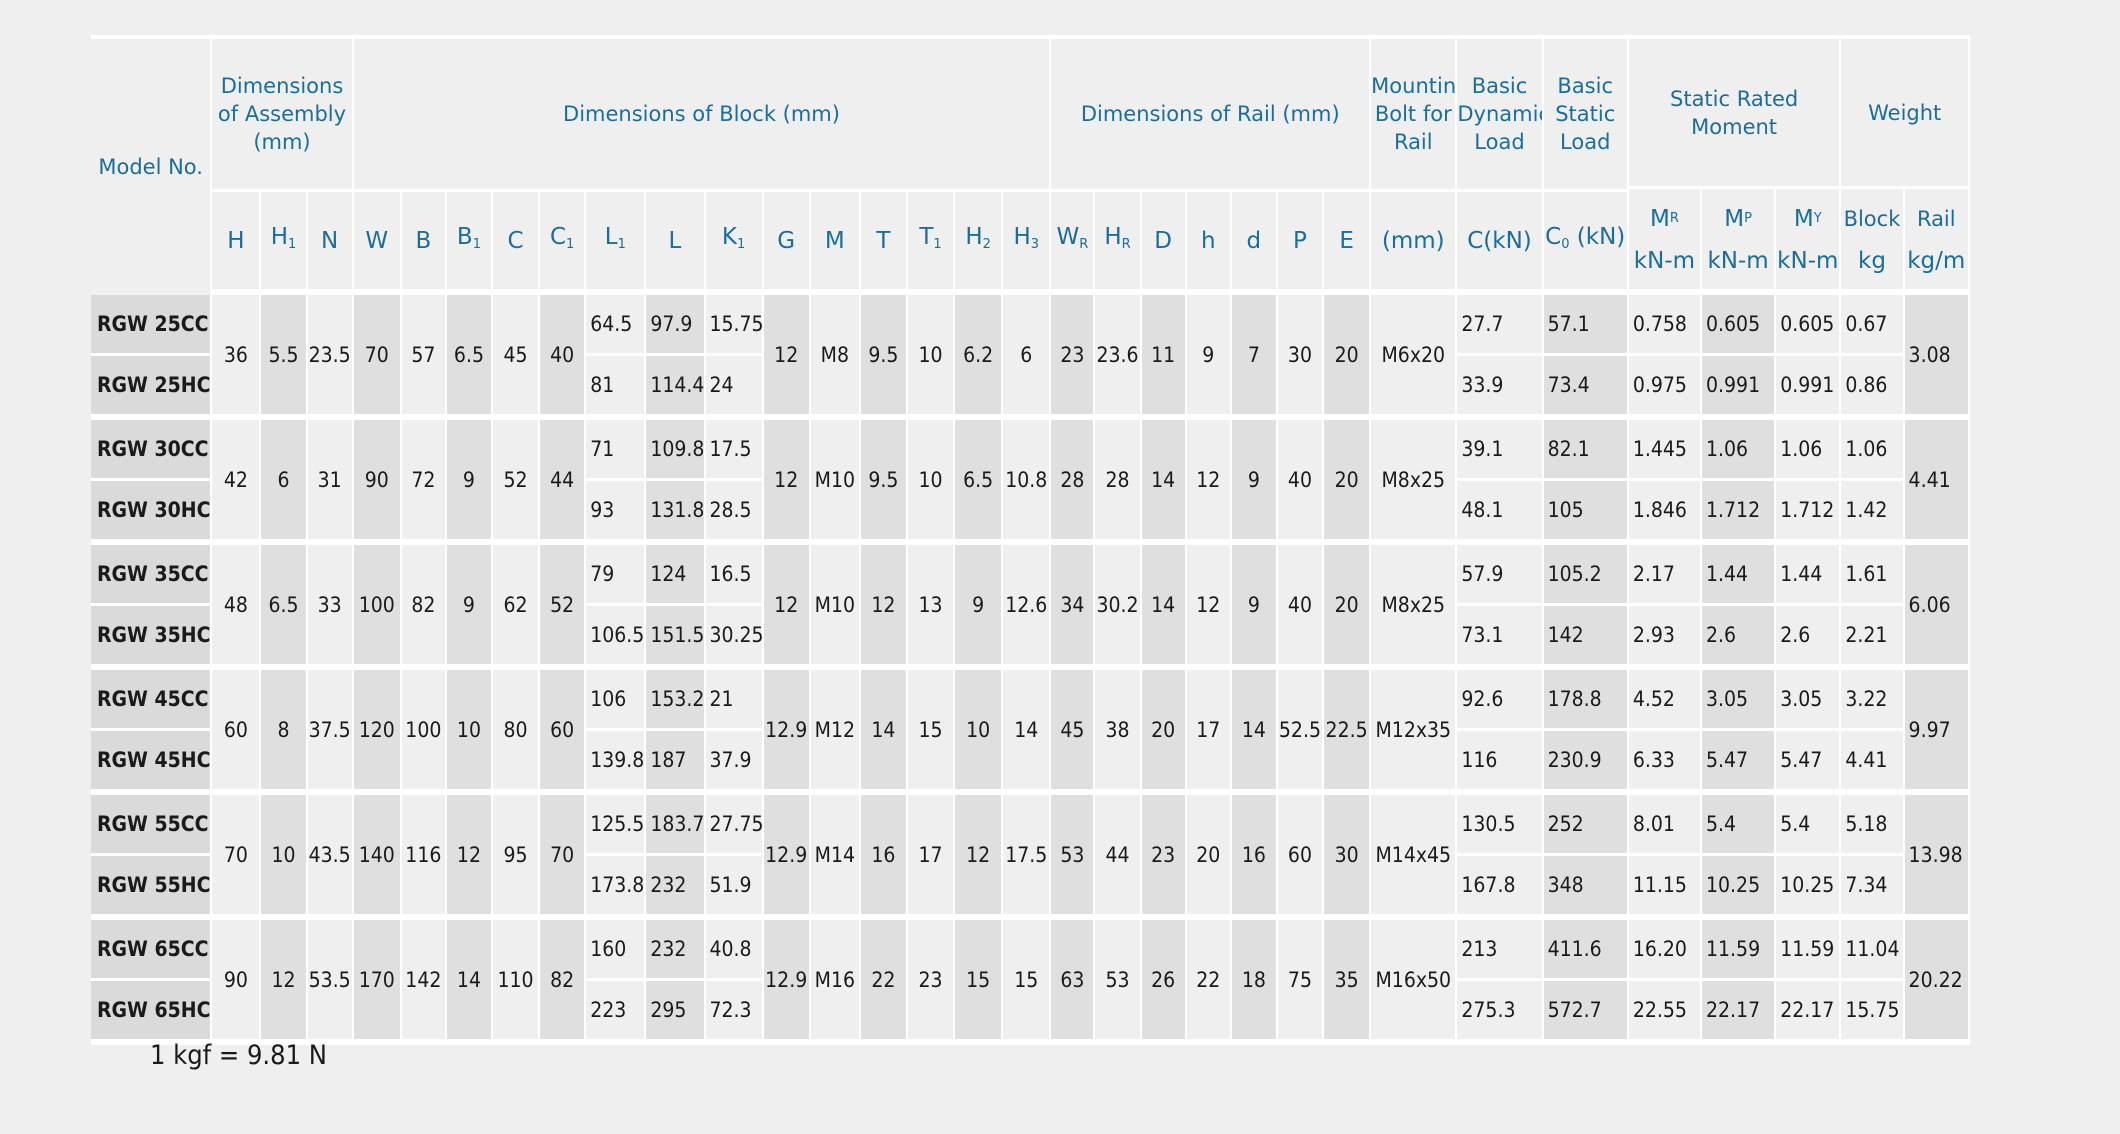 The image size is (2120, 1134). Describe the element at coordinates (676, 242) in the screenshot. I see `col-l: L` at that location.